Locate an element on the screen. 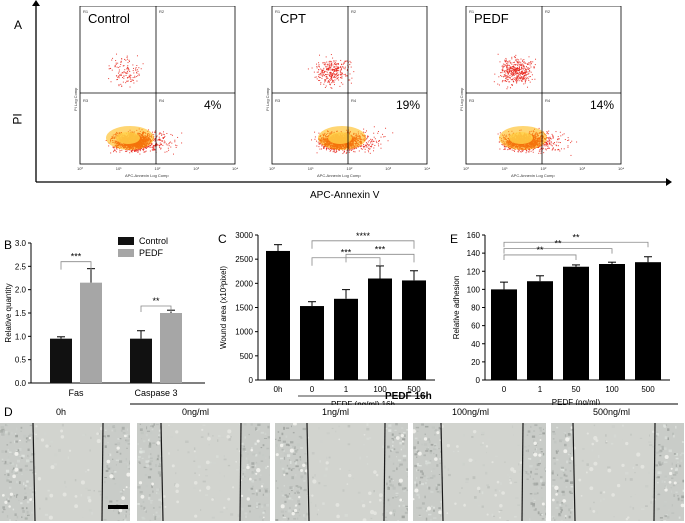 The height and width of the screenshot is (523, 685). y-tick-label: 1.5 is located at coordinates (21, 313).